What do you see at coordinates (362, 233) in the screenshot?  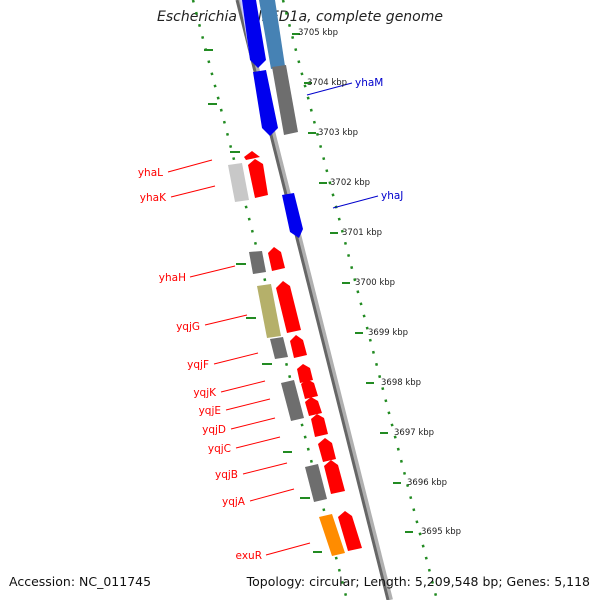 I see `kbp-label: 3701 kbp` at bounding box center [362, 233].